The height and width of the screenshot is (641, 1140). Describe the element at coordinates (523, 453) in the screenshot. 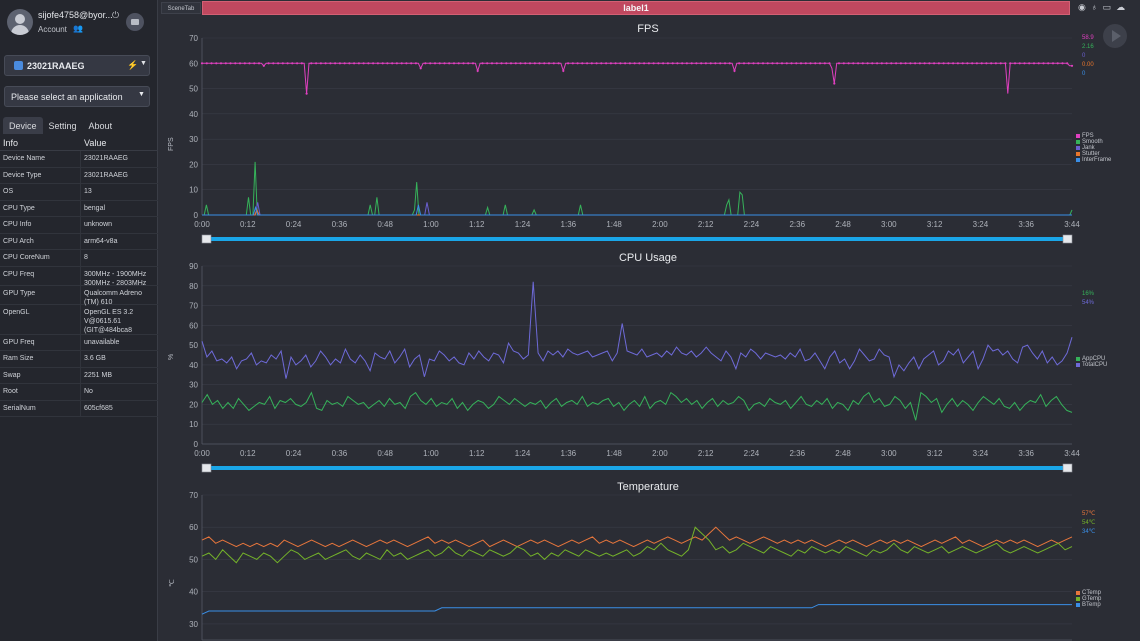

I see `x-tick-label: 1:24` at that location.